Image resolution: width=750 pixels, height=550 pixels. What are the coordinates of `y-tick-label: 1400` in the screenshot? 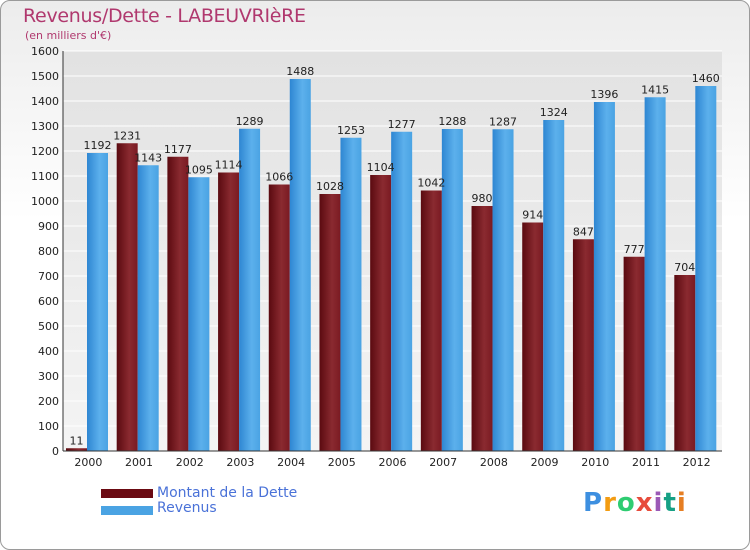 It's located at (45, 101).